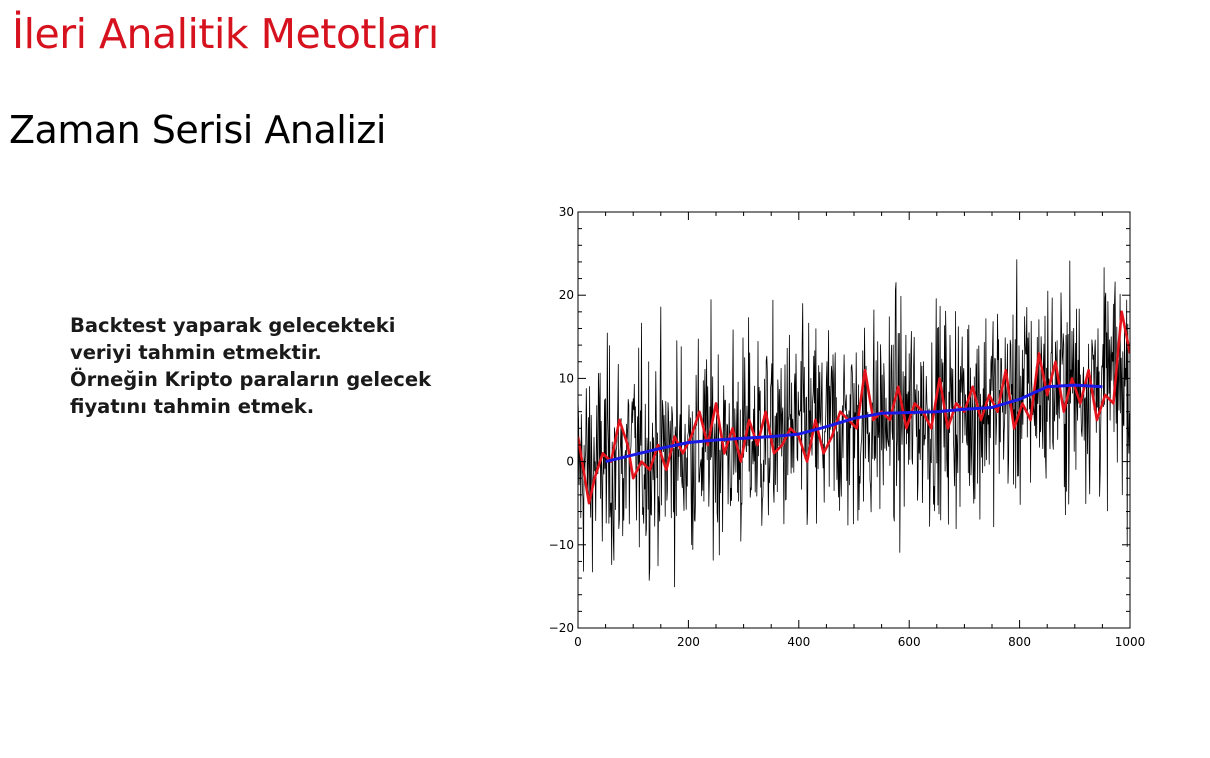 The height and width of the screenshot is (758, 1210). I want to click on y-tick-label: −10, so click(561, 545).